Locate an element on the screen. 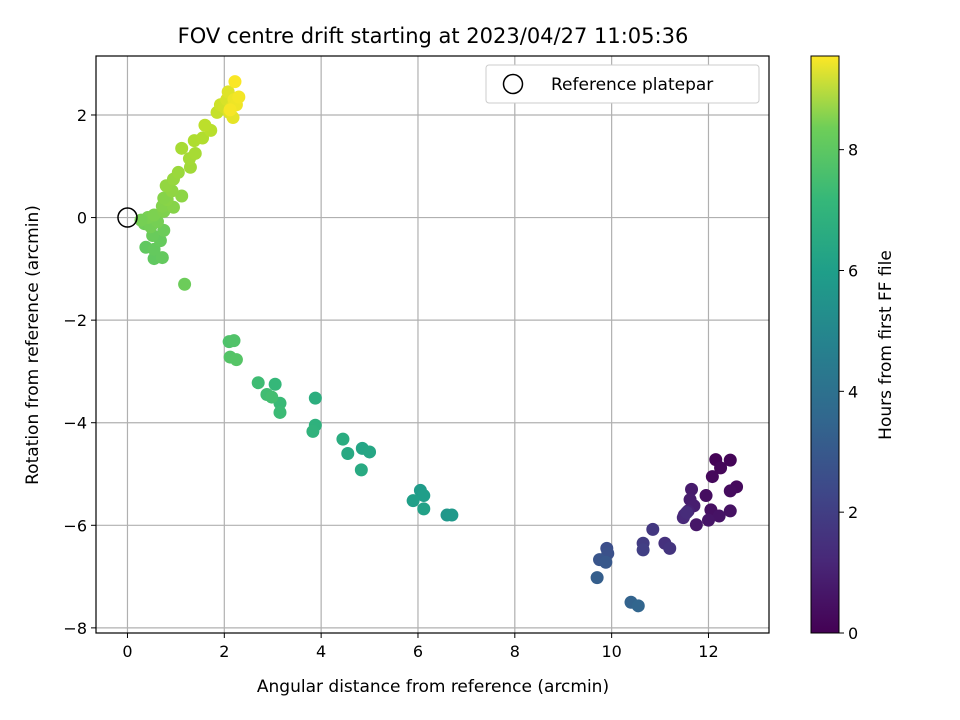  legend: Reference platepar is located at coordinates (622, 84).